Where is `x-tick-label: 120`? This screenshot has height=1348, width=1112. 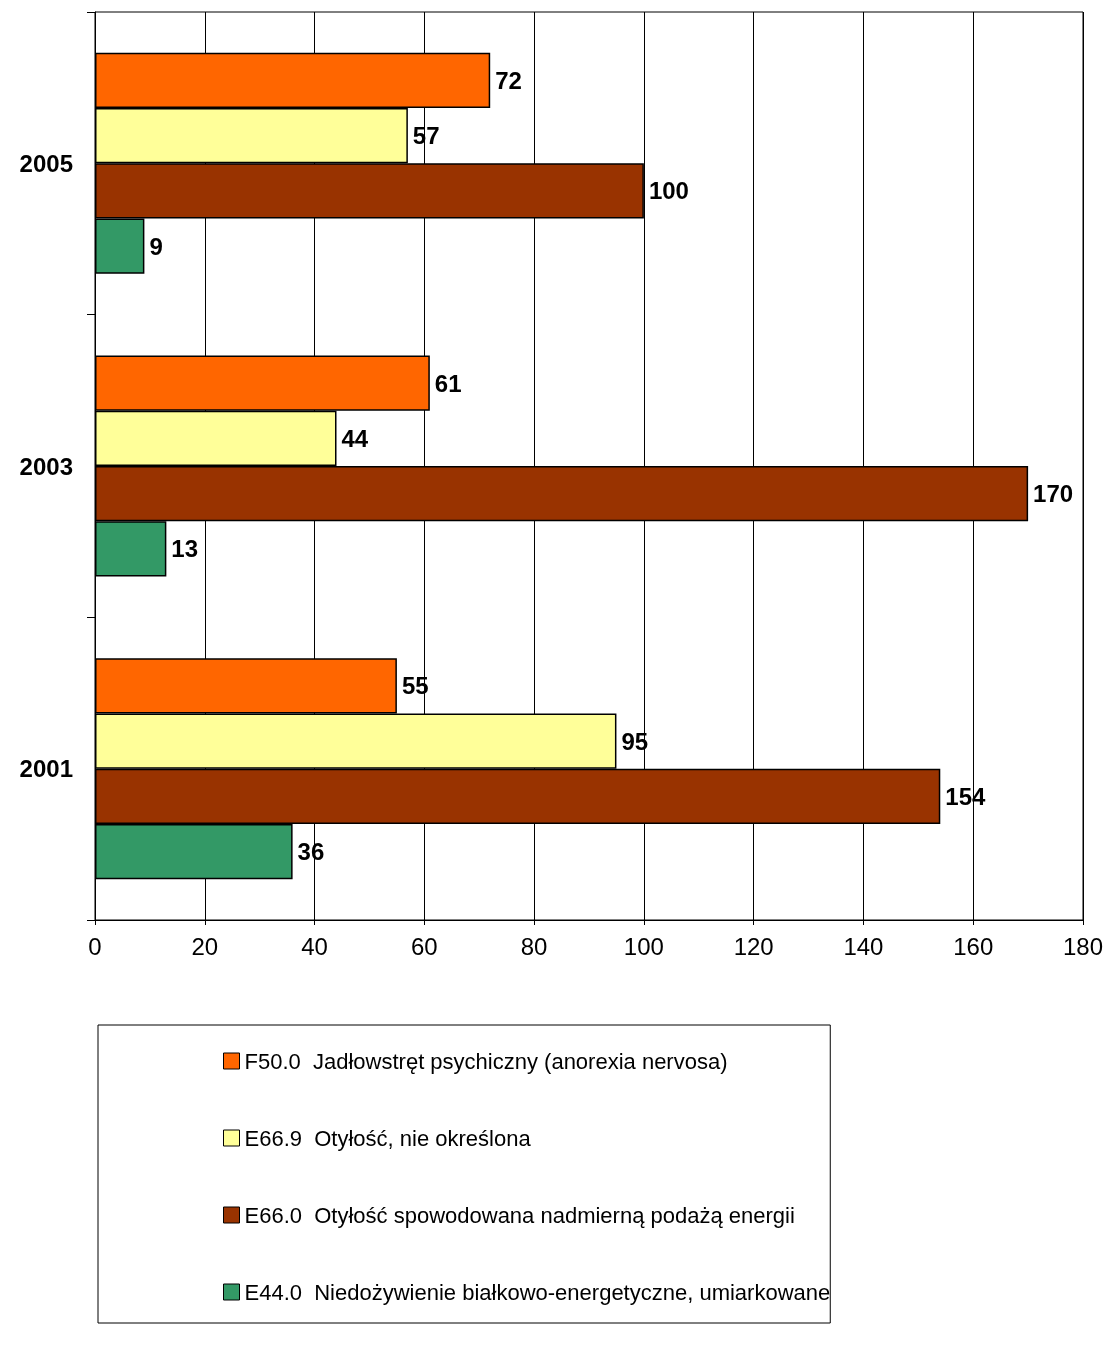
x-tick-label: 120 is located at coordinates (753, 946).